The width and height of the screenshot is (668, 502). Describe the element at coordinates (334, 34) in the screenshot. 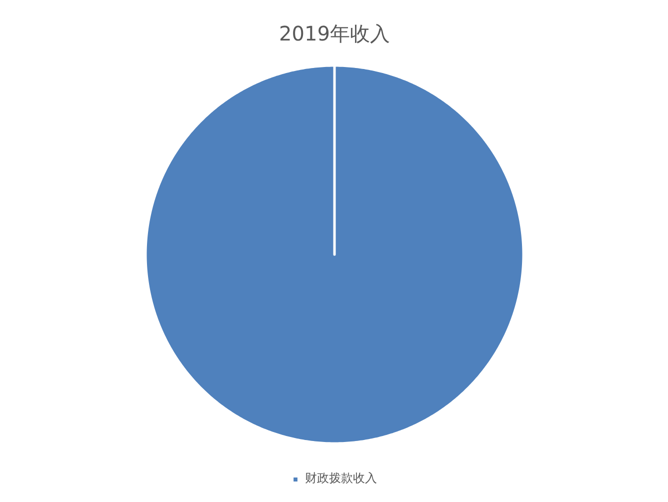

I see `chart-title: 2019年收入` at that location.